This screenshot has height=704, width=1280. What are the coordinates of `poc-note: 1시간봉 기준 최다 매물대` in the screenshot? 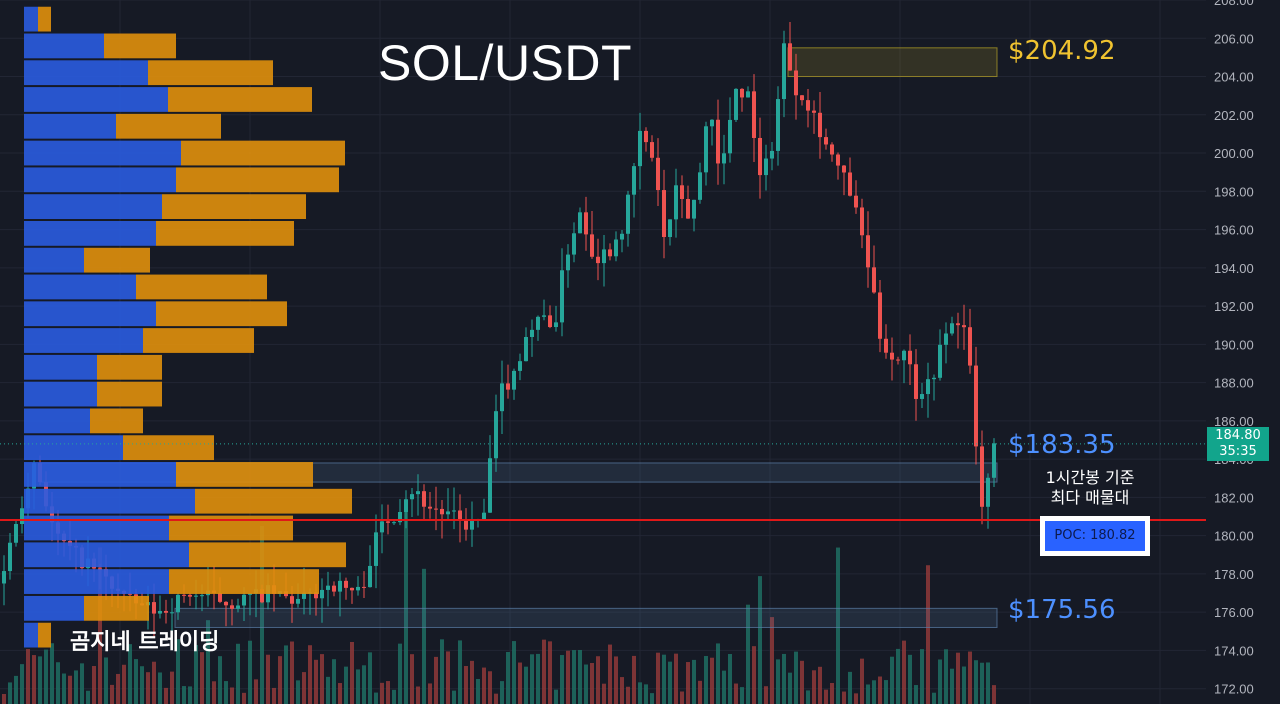 It's located at (1090, 488).